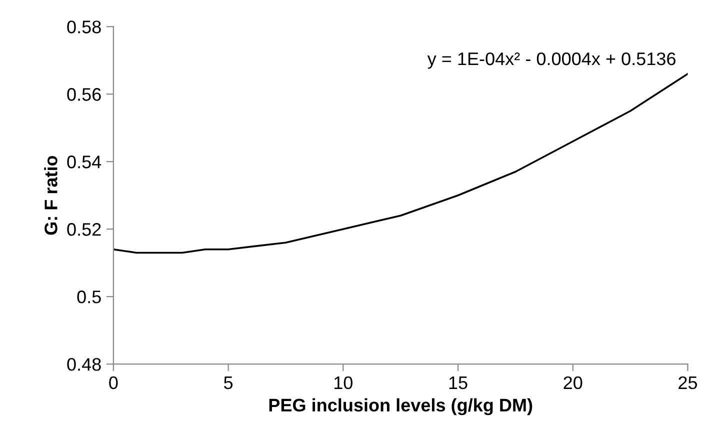 This screenshot has width=709, height=444. I want to click on x-tick-label: 25, so click(688, 383).